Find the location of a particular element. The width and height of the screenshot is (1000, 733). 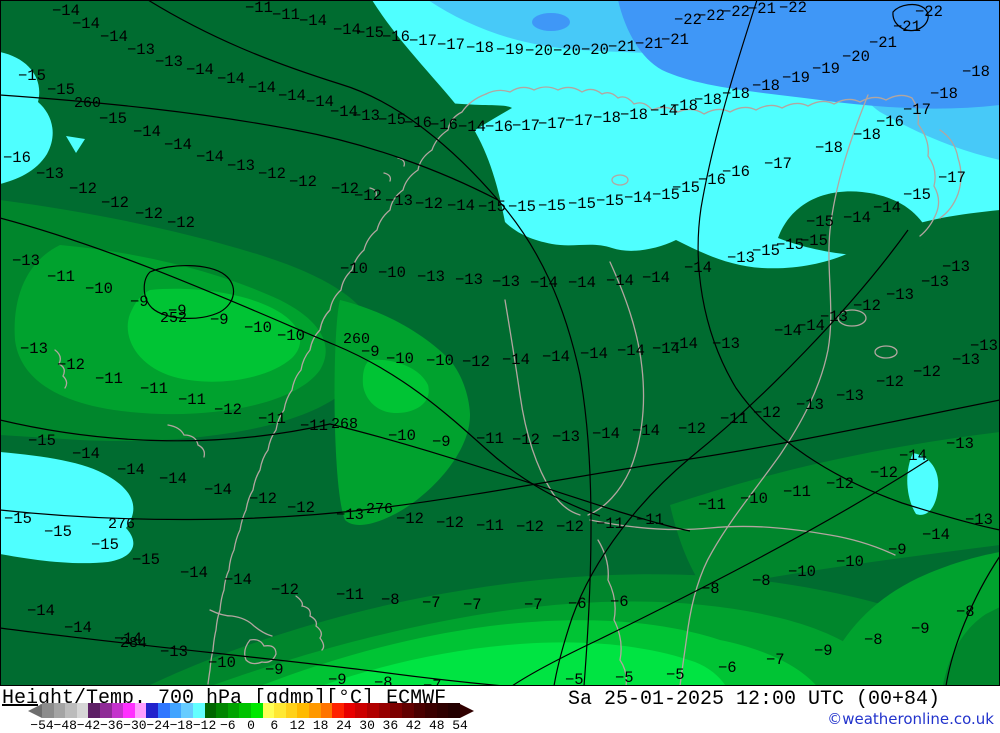

temp-label: −9 is located at coordinates (274, 670).